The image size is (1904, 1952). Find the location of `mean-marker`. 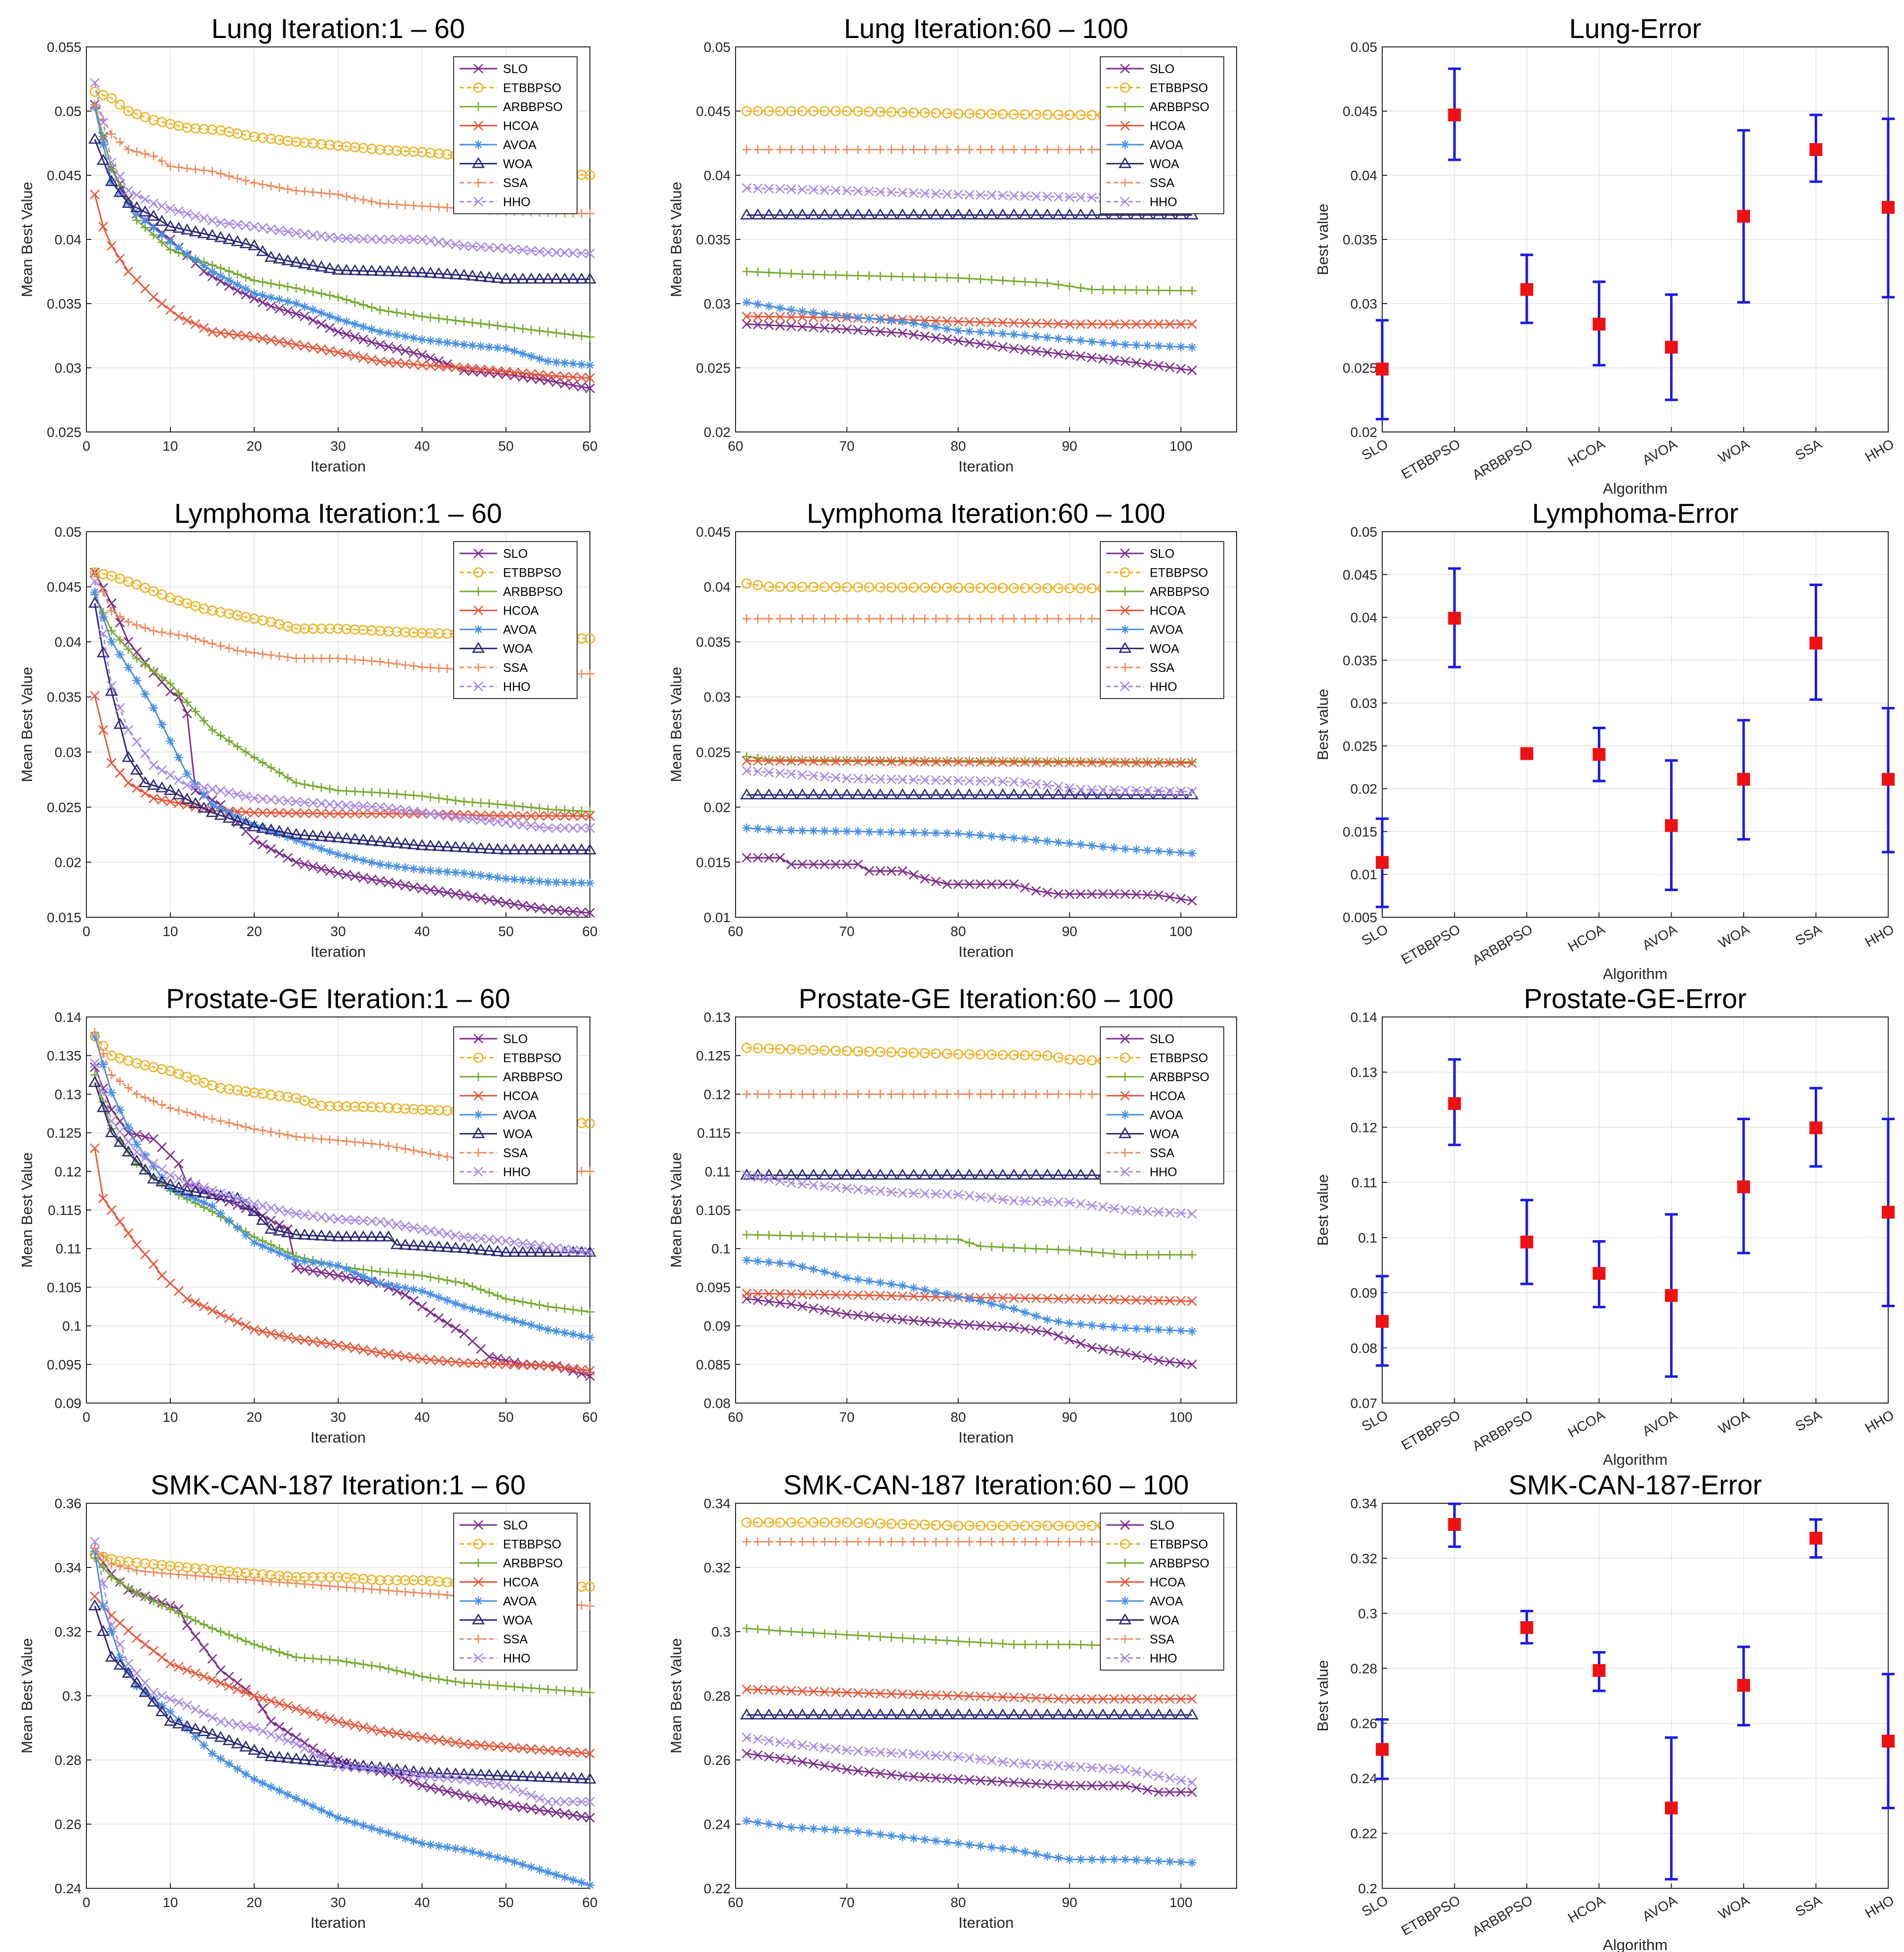

mean-marker is located at coordinates (1744, 216).